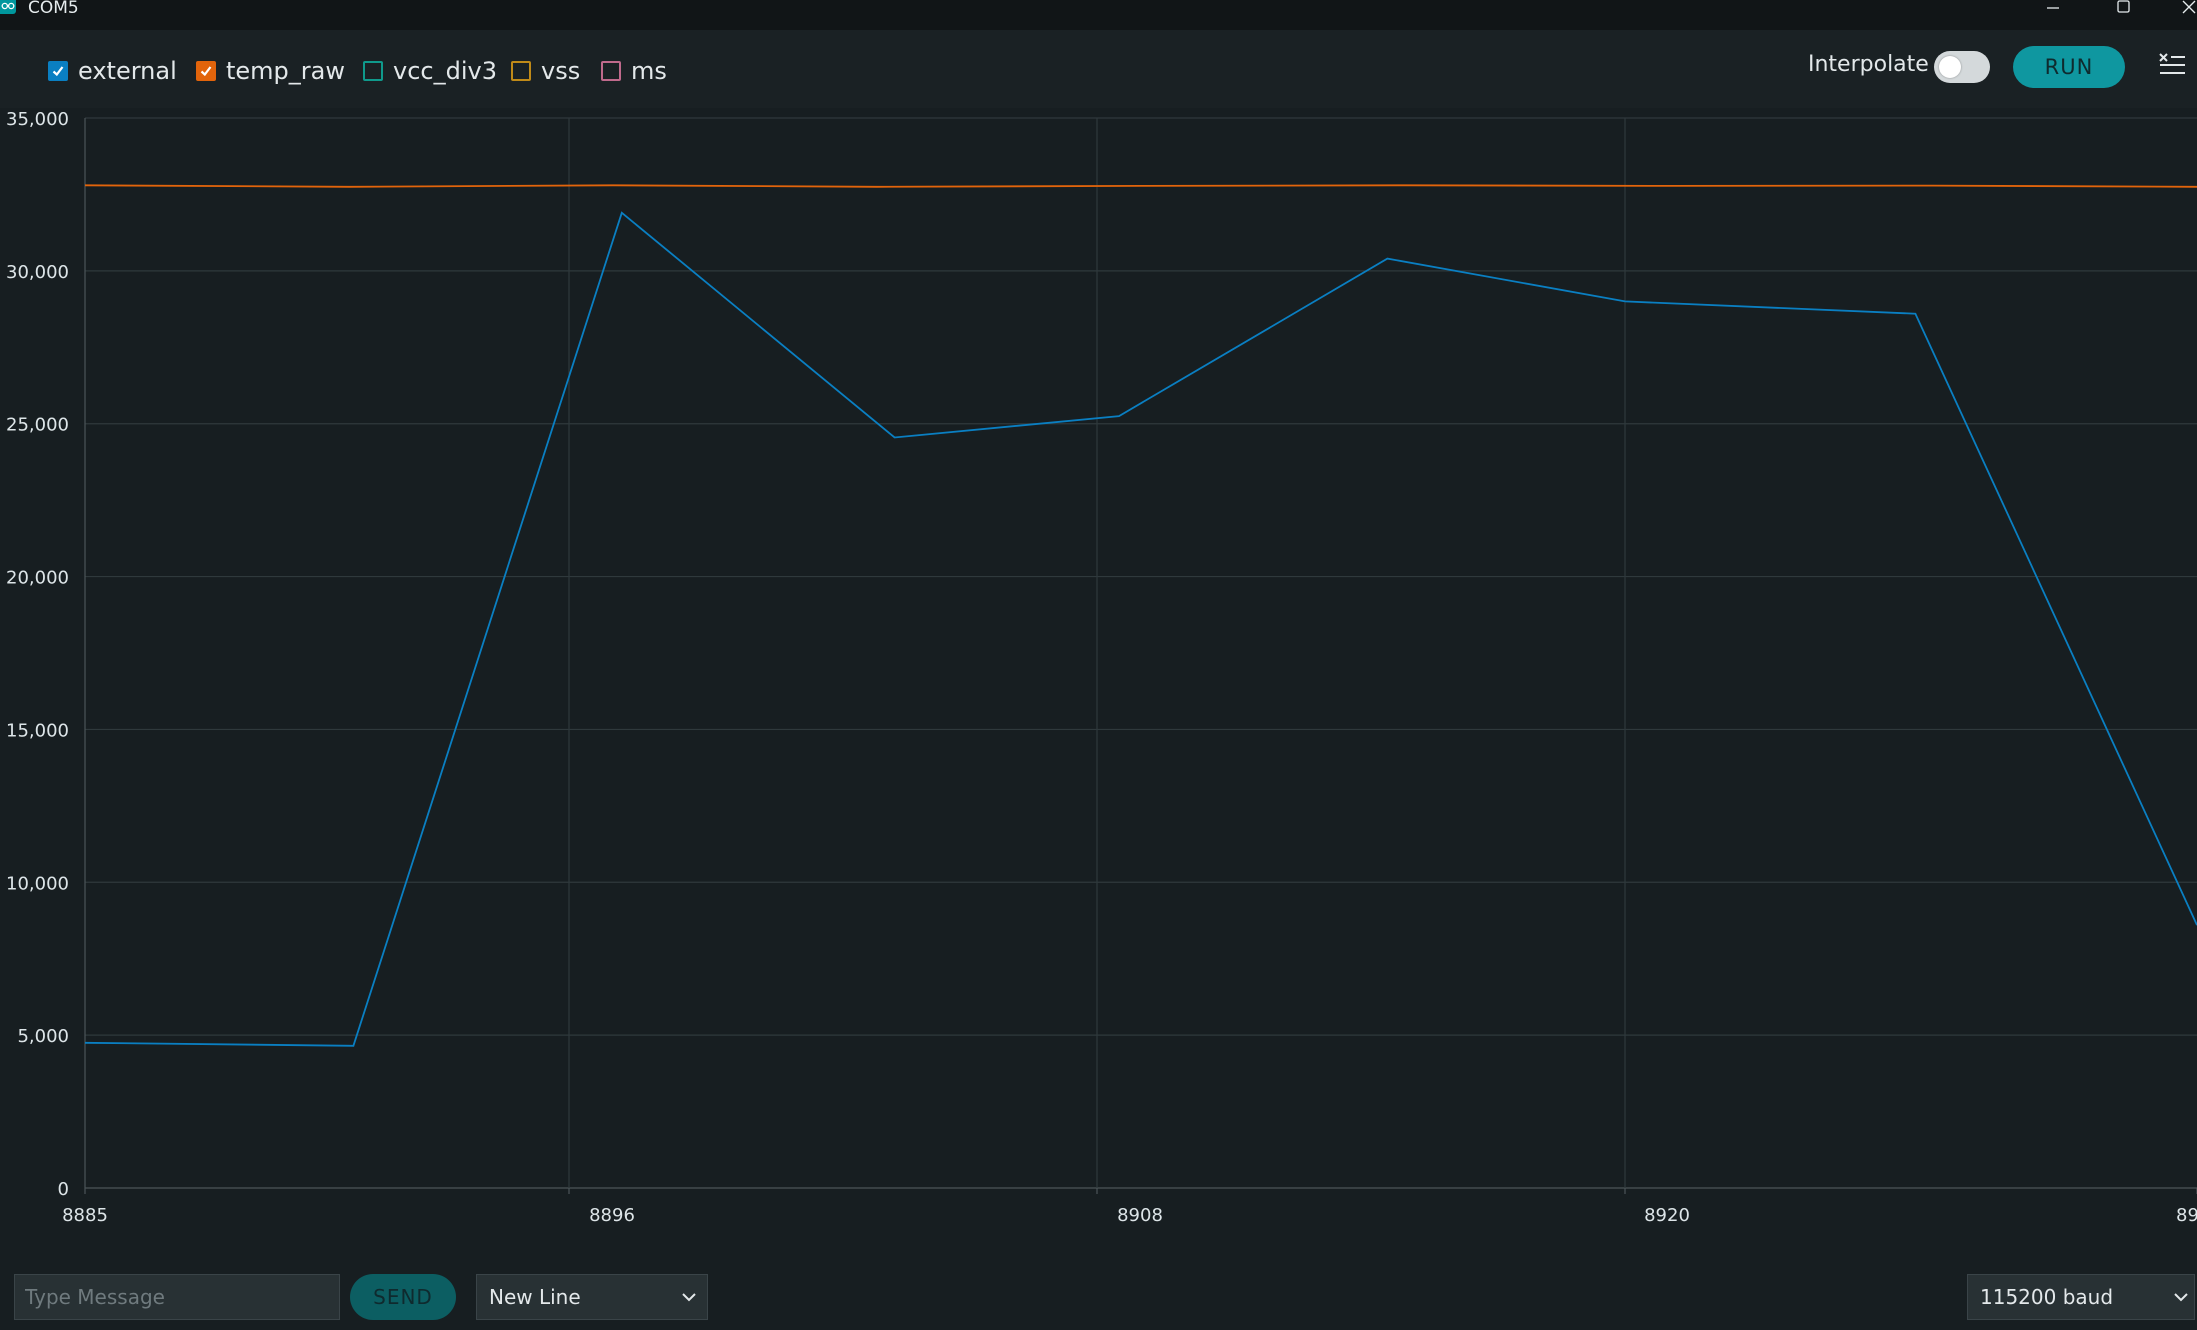 Image resolution: width=2197 pixels, height=1330 pixels. Describe the element at coordinates (561, 71) in the screenshot. I see `legend-label: vss` at that location.